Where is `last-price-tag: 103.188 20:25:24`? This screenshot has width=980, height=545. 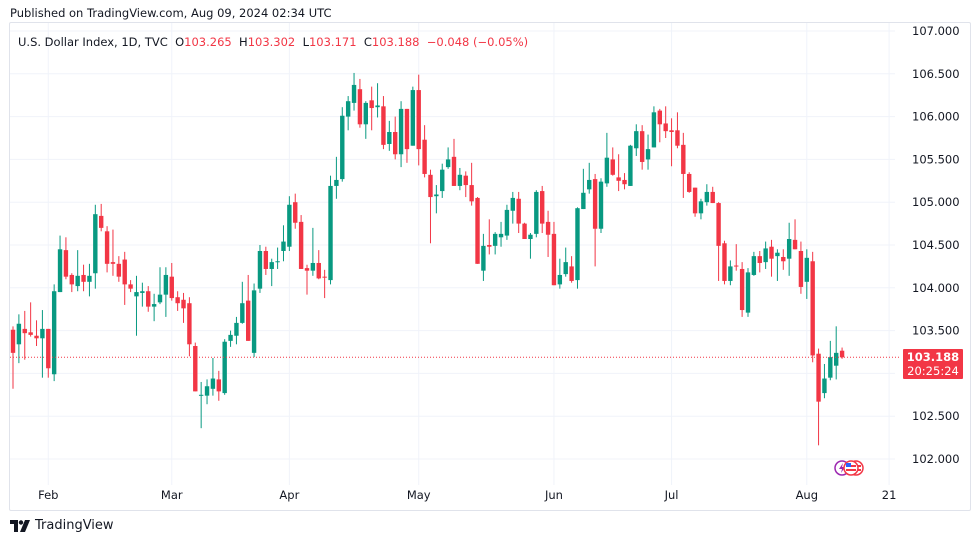
last-price-tag: 103.188 20:25:24 is located at coordinates (933, 364).